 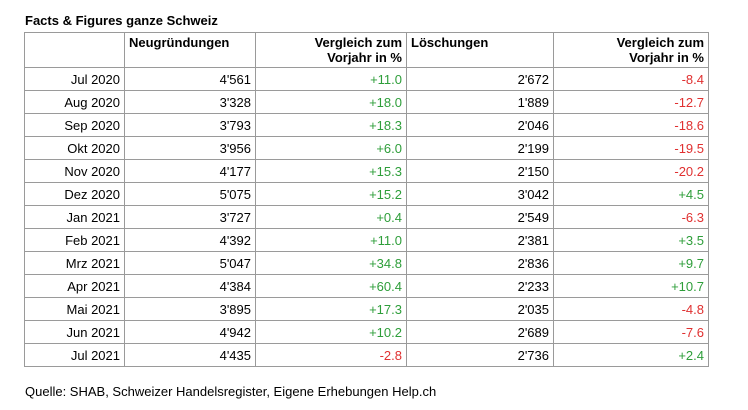 I want to click on table-row: Jun 2021 4'942 +10.2 2'689 -7.6, so click(x=366, y=332).